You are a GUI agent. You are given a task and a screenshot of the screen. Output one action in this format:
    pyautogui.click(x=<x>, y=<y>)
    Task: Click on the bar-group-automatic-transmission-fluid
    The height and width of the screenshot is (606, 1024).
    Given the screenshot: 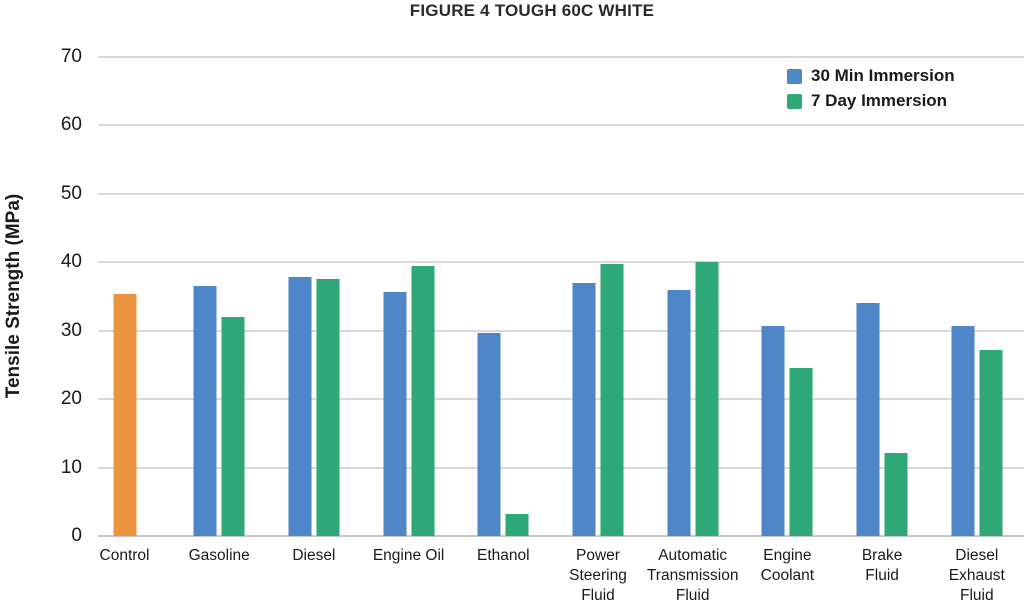 What is the action you would take?
    pyautogui.click(x=693, y=399)
    